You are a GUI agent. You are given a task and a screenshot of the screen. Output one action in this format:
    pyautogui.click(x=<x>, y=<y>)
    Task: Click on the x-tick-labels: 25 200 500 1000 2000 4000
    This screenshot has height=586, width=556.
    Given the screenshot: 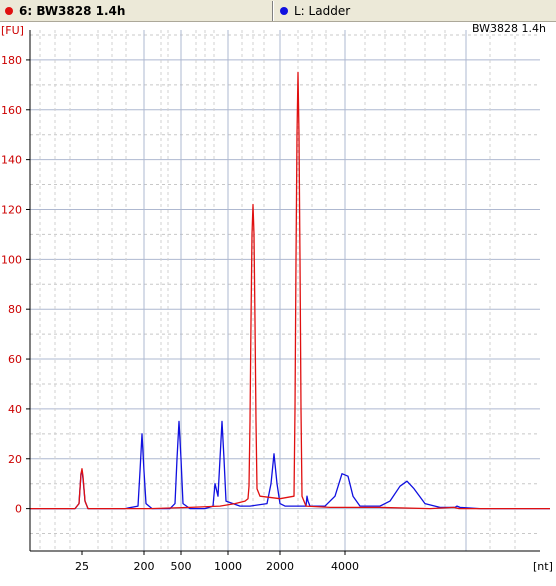 What is the action you would take?
    pyautogui.click(x=217, y=562)
    